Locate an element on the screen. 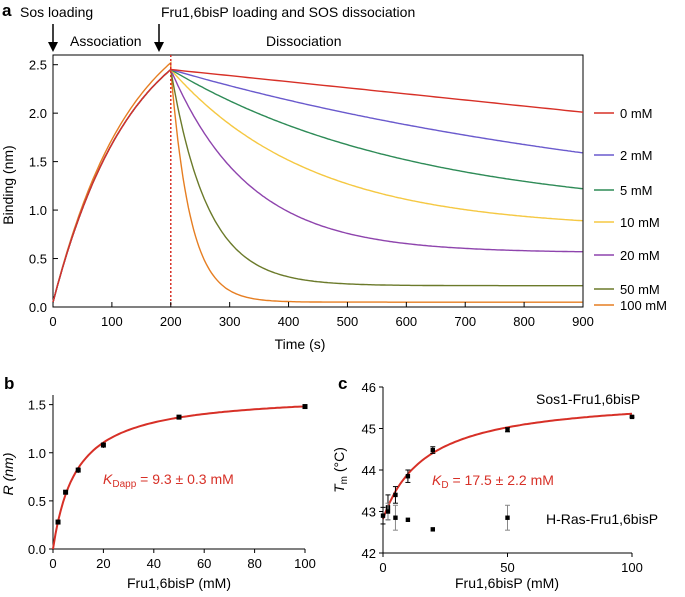  panel-c-y-axis: 42 43 44 45 46 is located at coordinates (372, 470).